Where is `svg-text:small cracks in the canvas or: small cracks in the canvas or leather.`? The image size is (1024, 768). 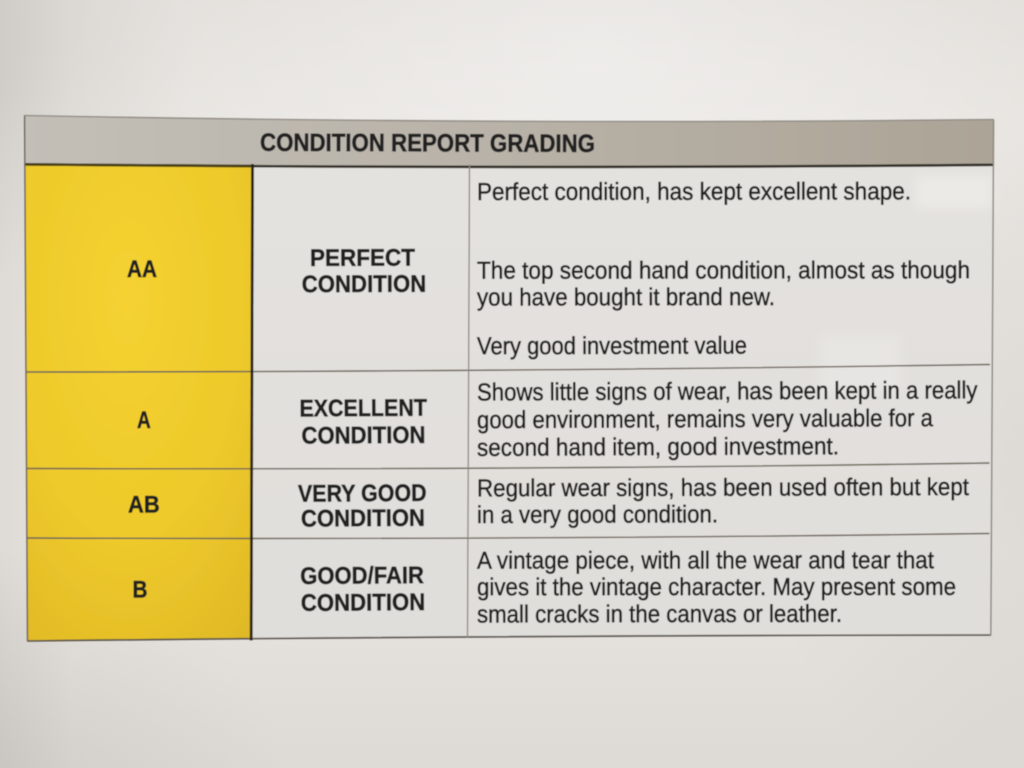
svg-text:small cracks in the canvas or: small cracks in the canvas or leather. is located at coordinates (659, 615).